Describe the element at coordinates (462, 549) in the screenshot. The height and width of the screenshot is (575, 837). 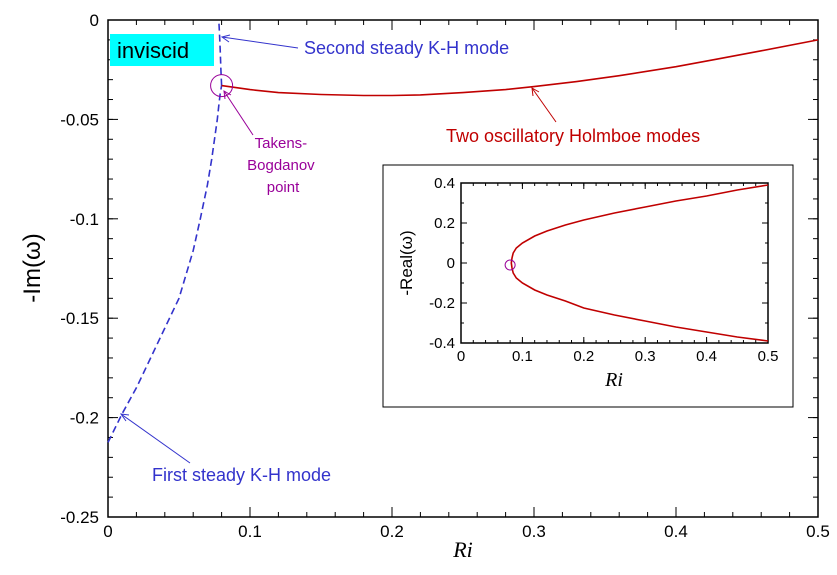
I see `x-axis-title: Ri` at that location.